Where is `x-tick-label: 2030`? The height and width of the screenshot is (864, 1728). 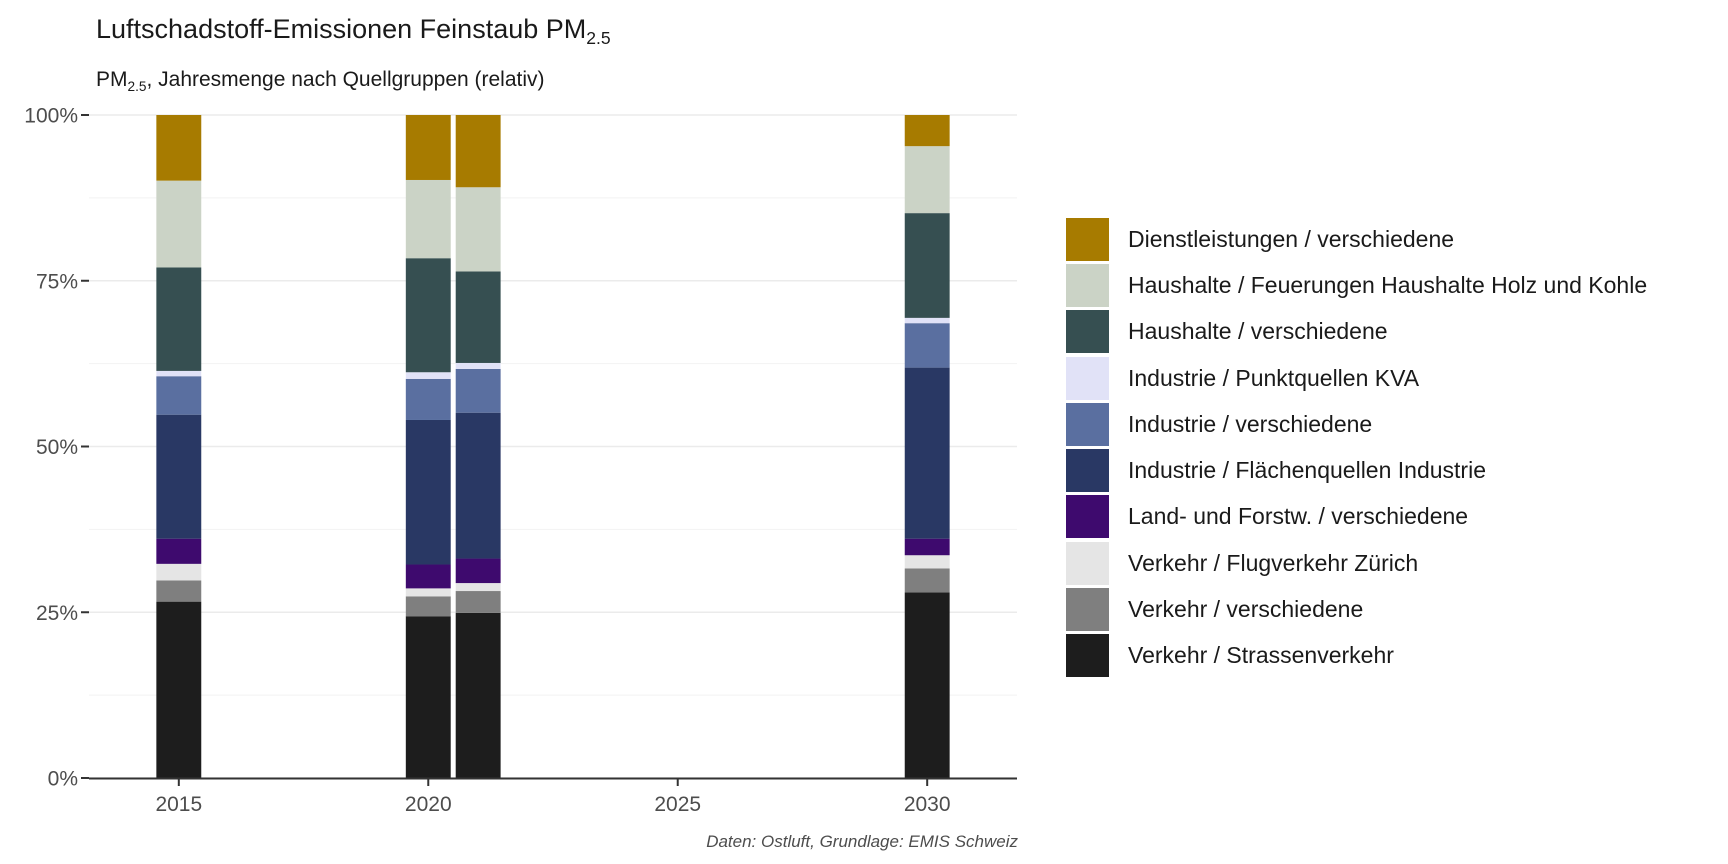
x-tick-label: 2030 is located at coordinates (927, 804).